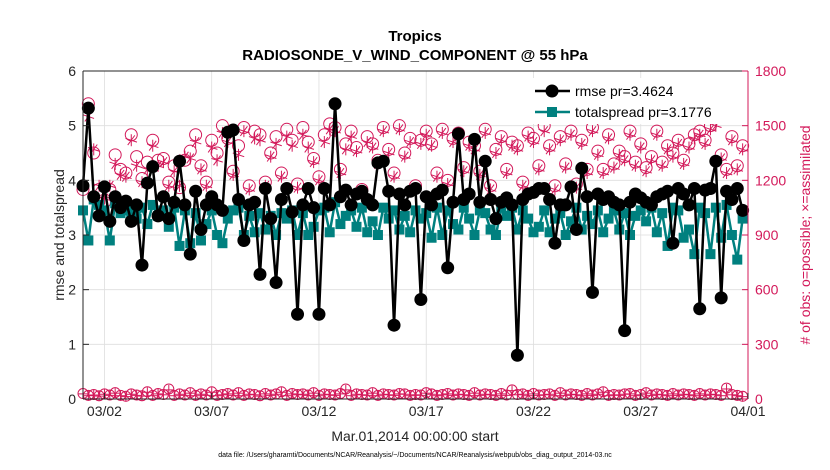 The height and width of the screenshot is (470, 830). Describe the element at coordinates (552, 91) in the screenshot. I see `legend-rmse-marker` at that location.